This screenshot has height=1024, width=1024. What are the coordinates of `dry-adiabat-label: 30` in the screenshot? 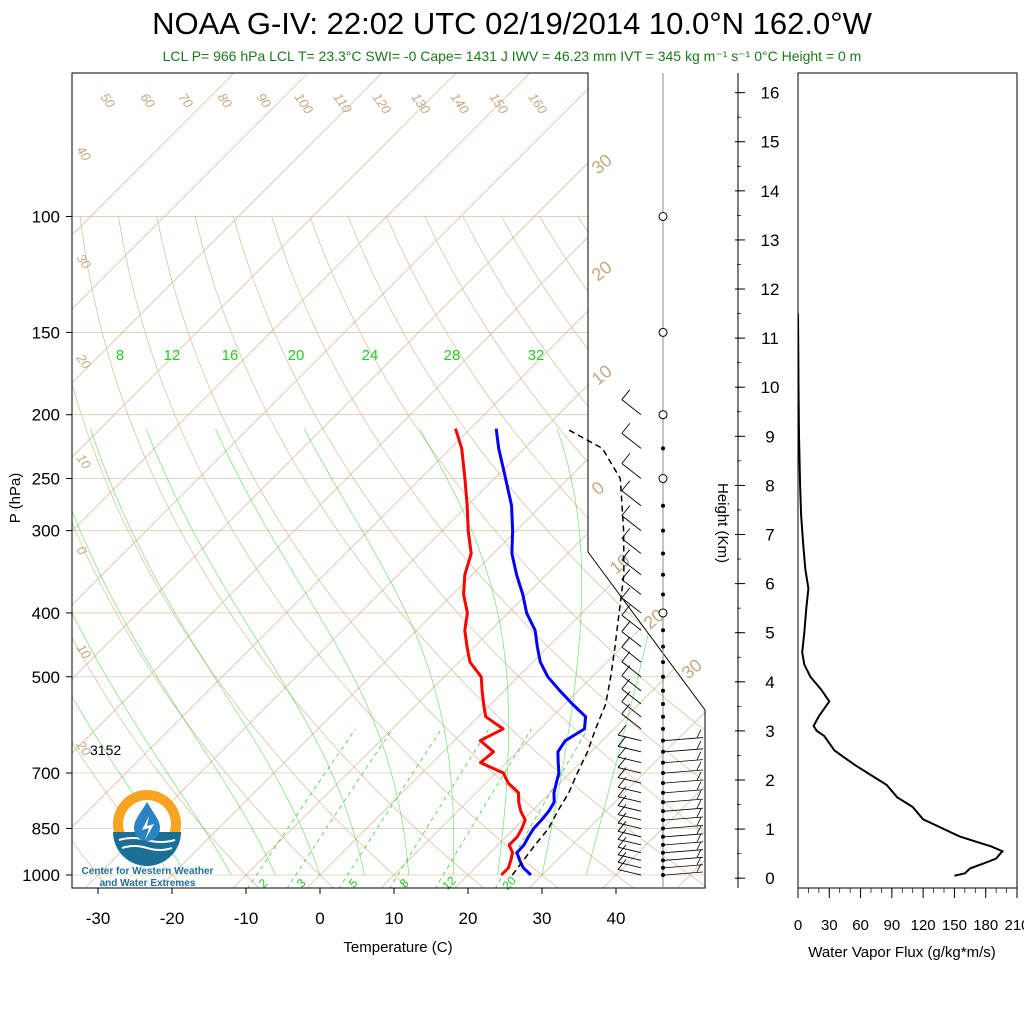 It's located at (84, 261).